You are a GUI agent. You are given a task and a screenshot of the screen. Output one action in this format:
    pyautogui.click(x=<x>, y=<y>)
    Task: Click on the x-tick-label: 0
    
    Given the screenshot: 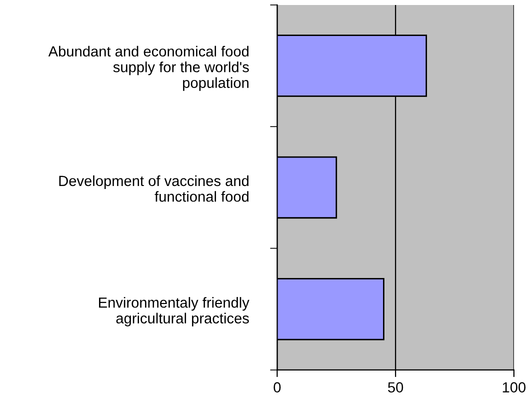 What is the action you would take?
    pyautogui.click(x=277, y=387)
    